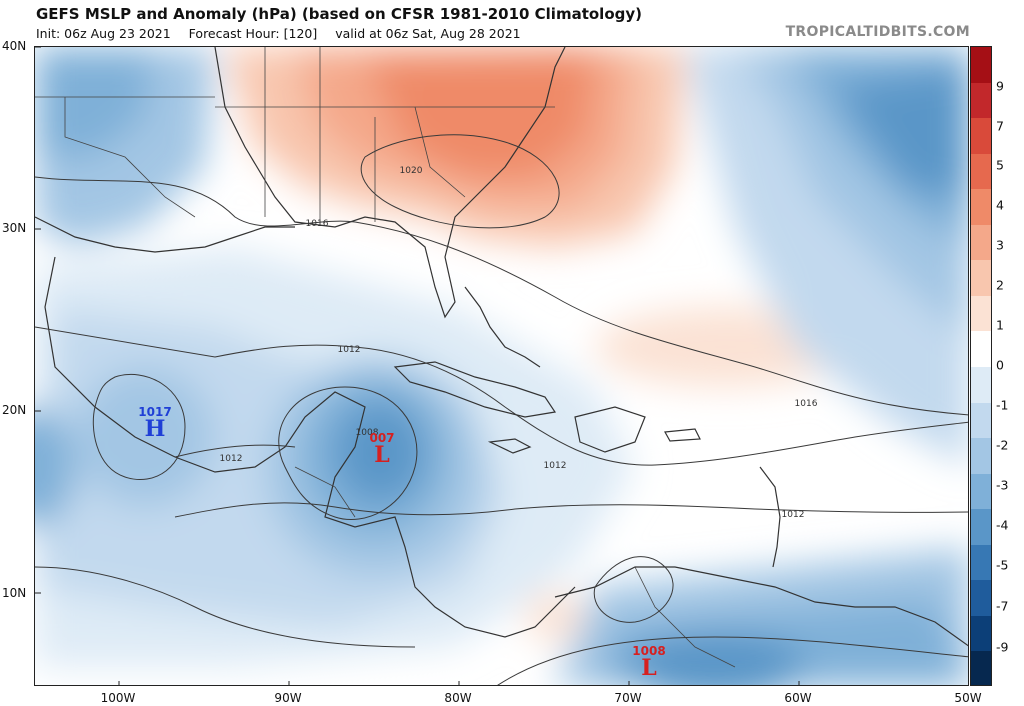 This screenshot has height=706, width=1024. What do you see at coordinates (1002, 405) in the screenshot?
I see `colorbar-tick-label: -1` at bounding box center [1002, 405].